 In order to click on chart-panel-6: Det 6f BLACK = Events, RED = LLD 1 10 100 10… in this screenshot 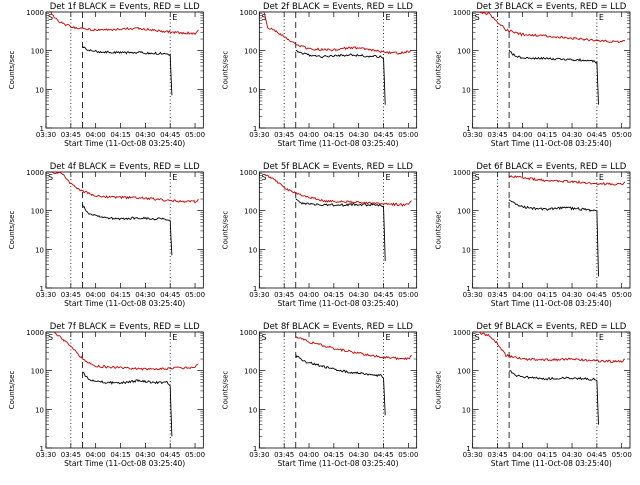, I will do `click(533, 235)`.